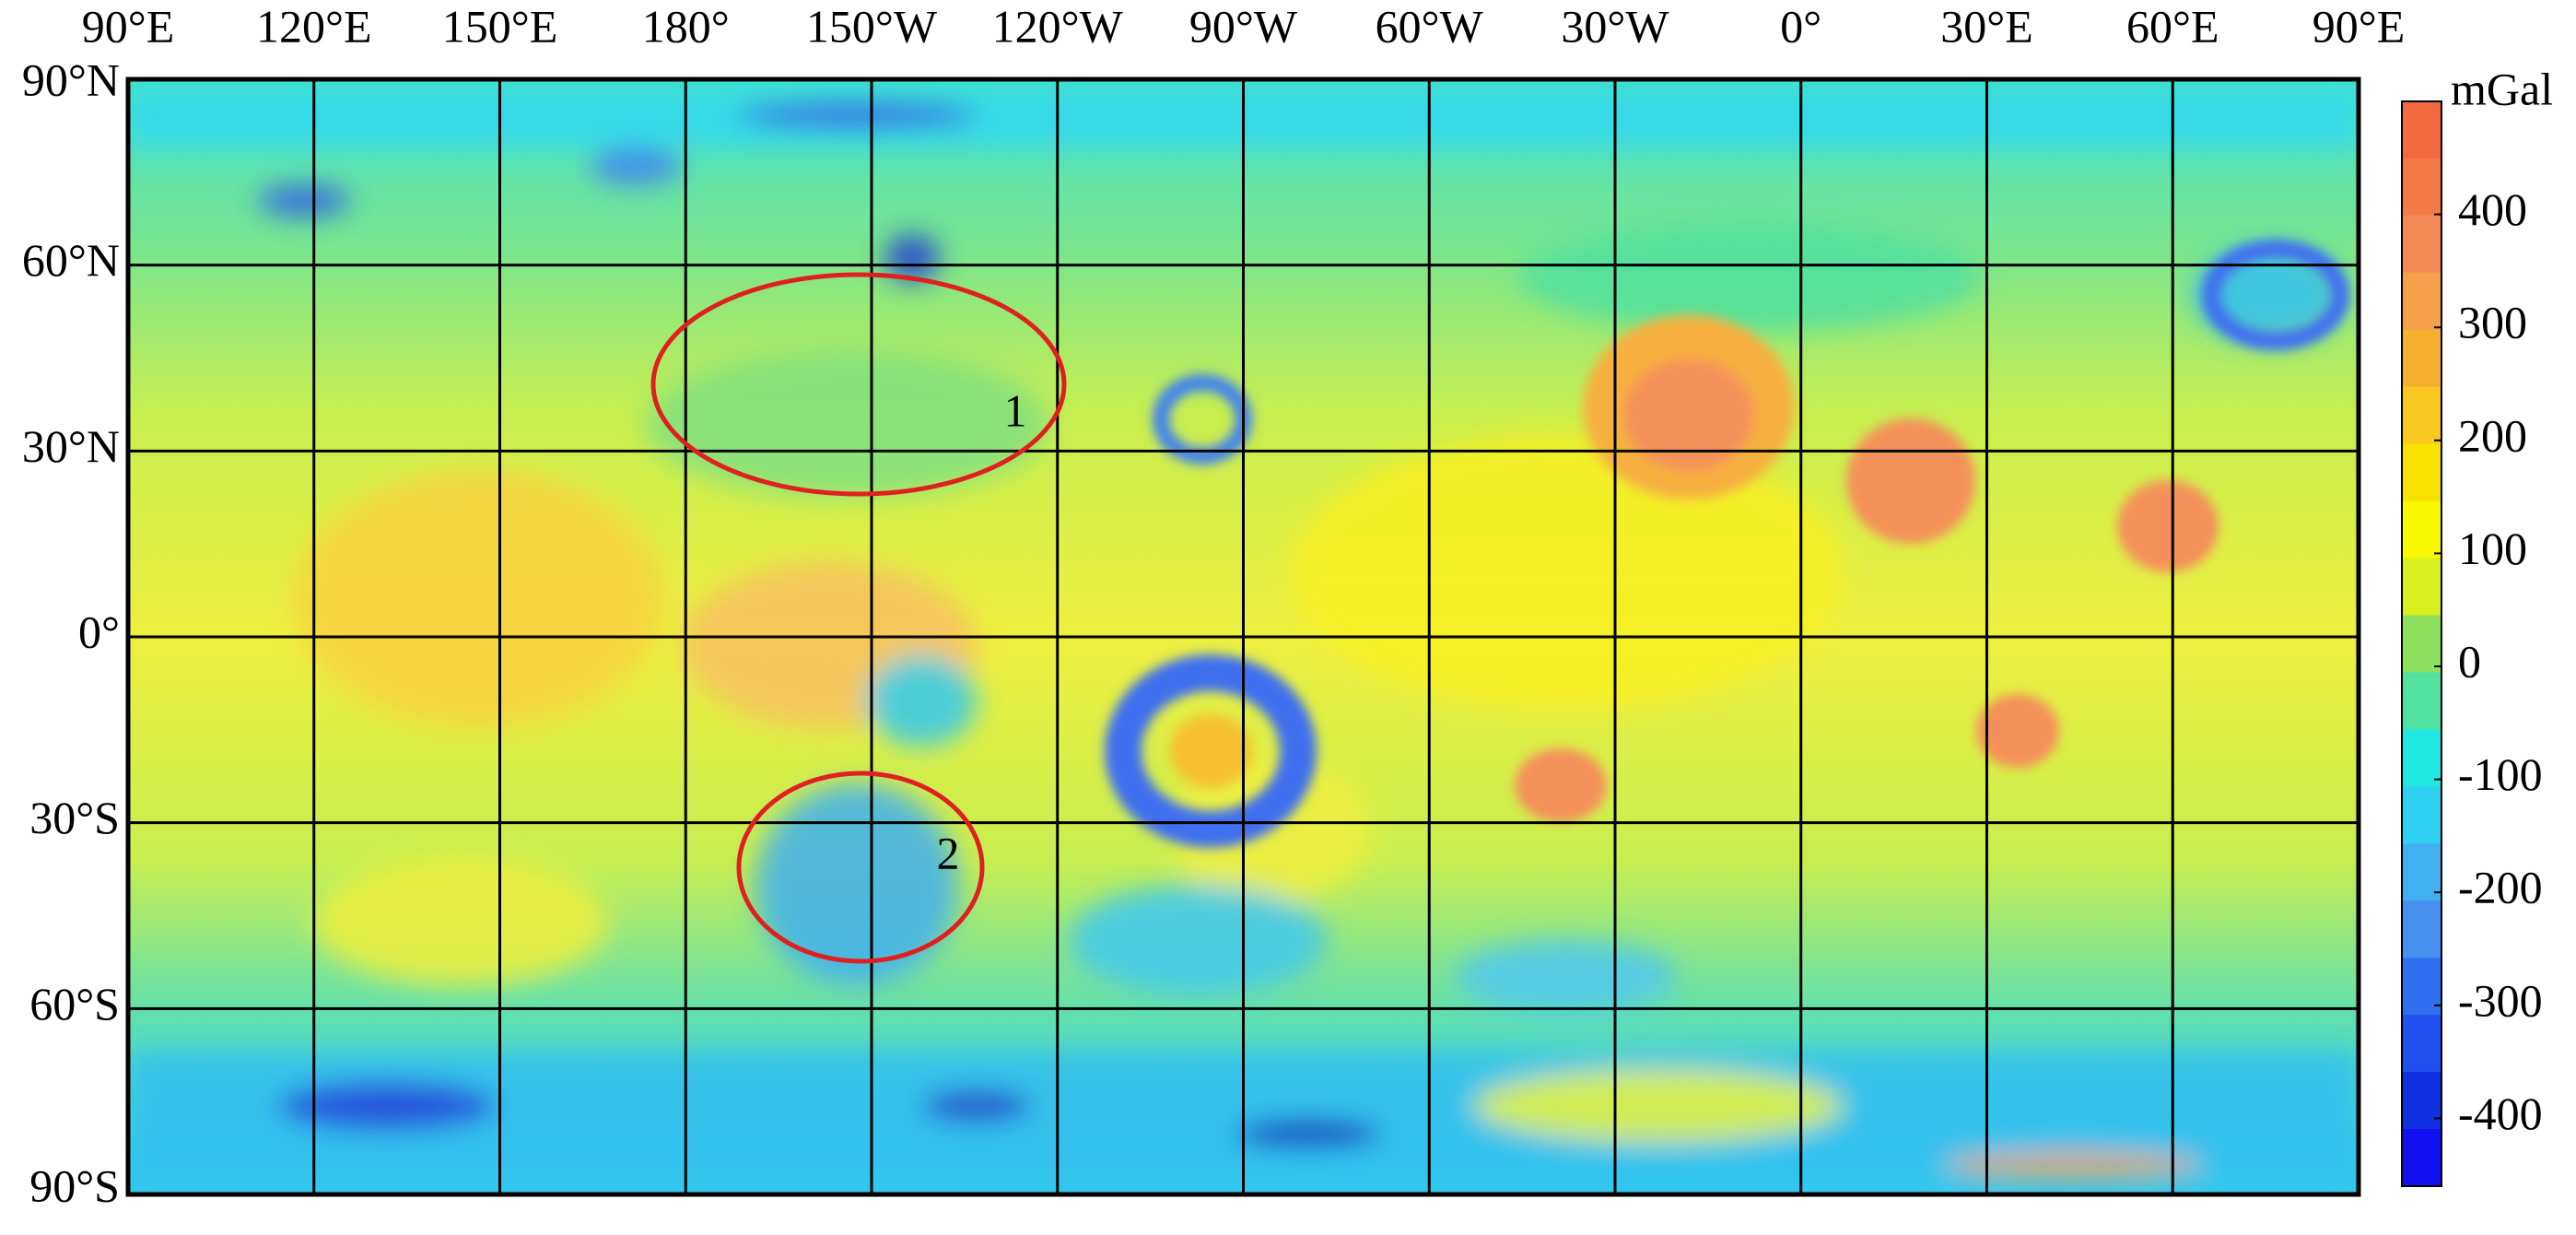  Describe the element at coordinates (1058, 26) in the screenshot. I see `longitude-label: 120°W` at that location.